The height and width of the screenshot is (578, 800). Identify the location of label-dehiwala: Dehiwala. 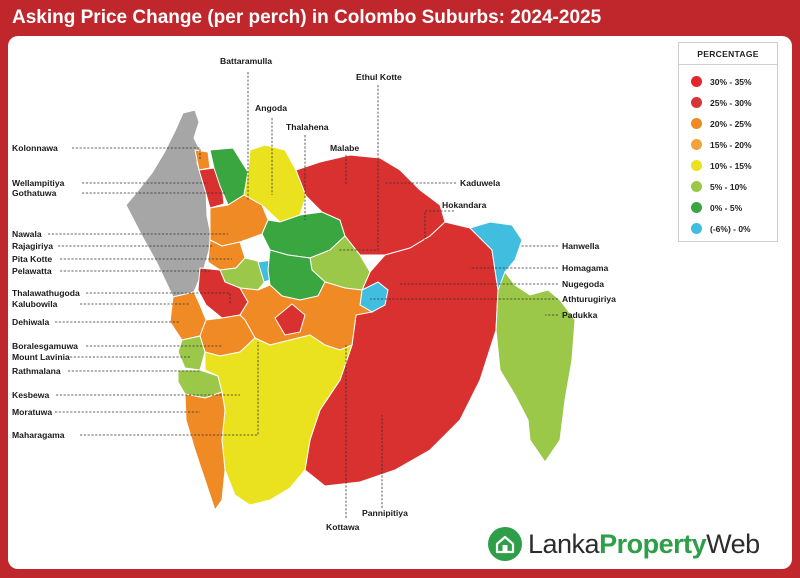
(30, 322).